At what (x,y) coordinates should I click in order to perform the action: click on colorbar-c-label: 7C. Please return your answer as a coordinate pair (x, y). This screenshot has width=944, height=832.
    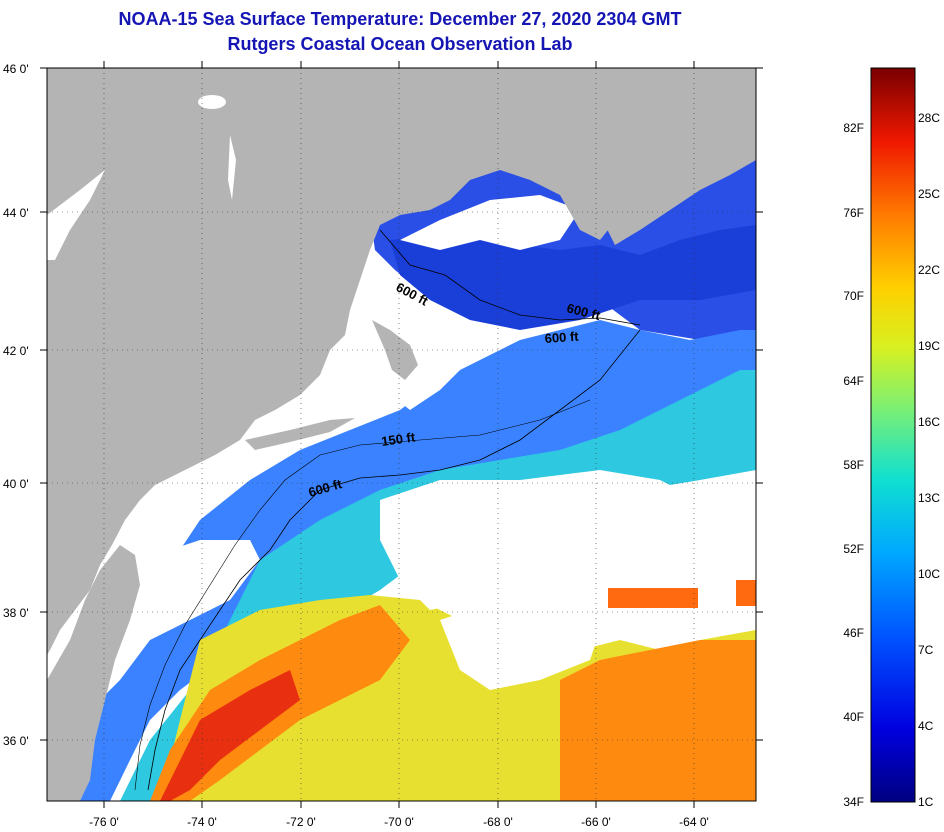
    Looking at the image, I should click on (926, 650).